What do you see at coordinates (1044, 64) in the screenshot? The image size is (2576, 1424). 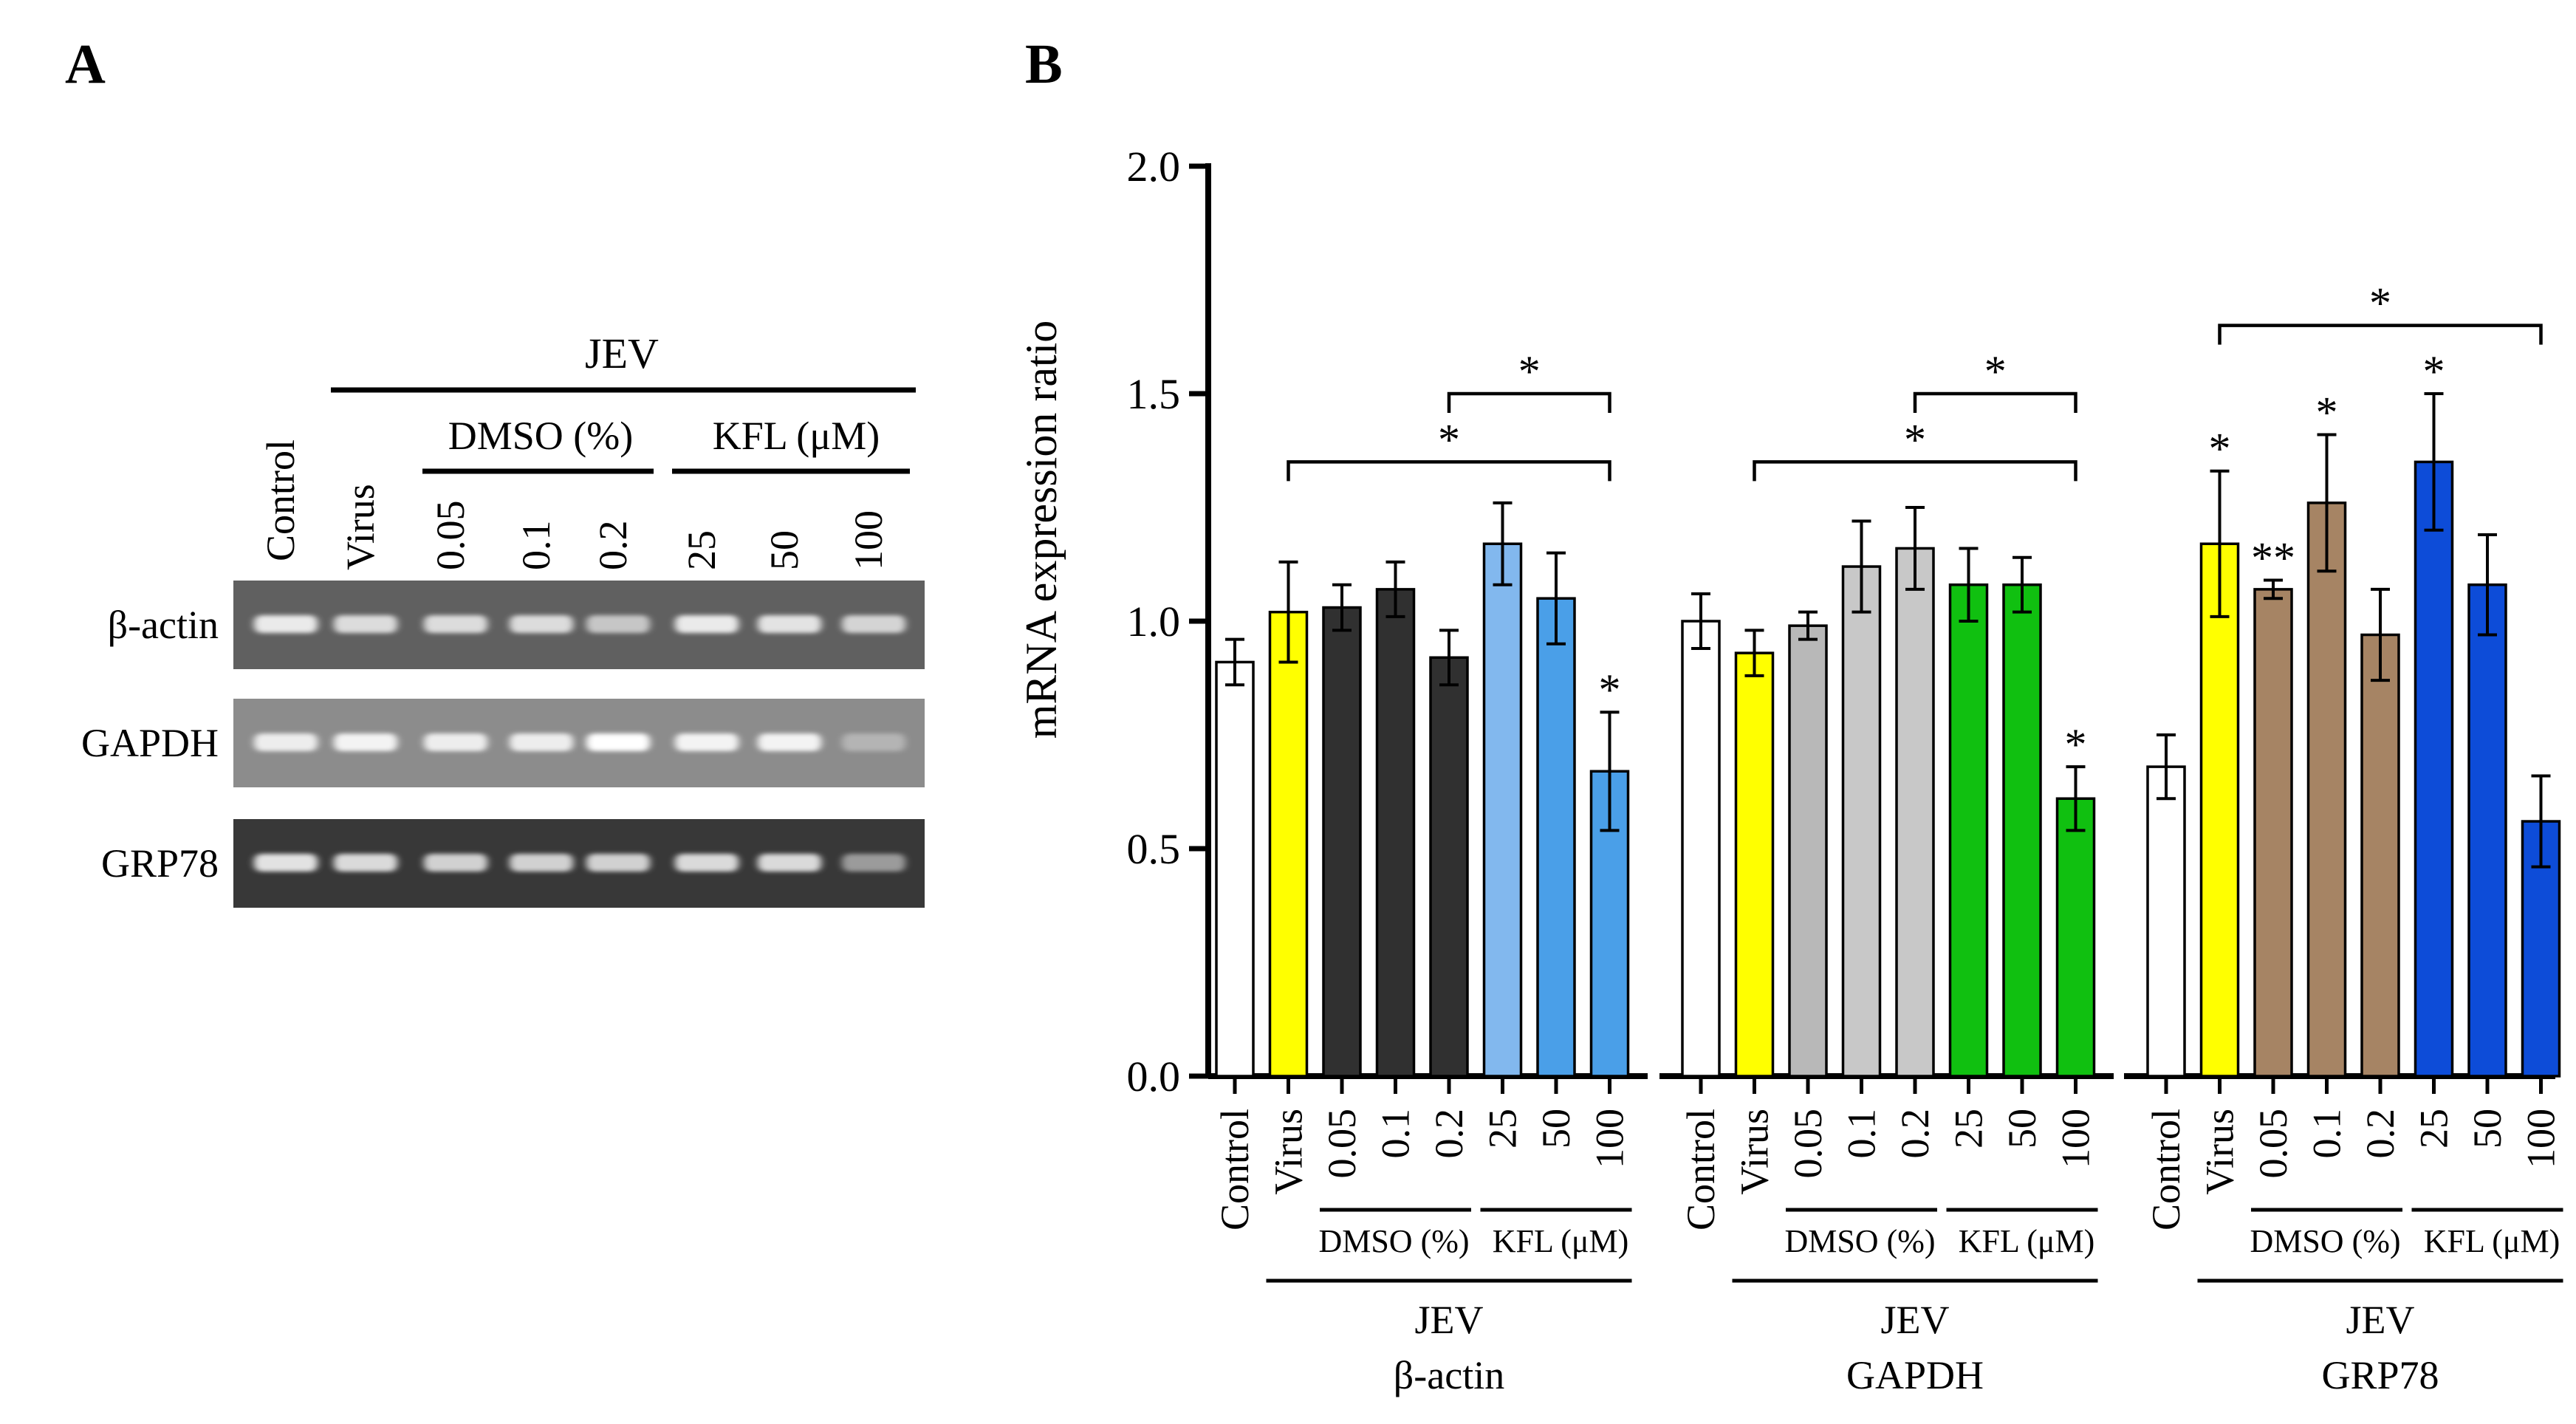 I see `panel-b-label: B` at bounding box center [1044, 64].